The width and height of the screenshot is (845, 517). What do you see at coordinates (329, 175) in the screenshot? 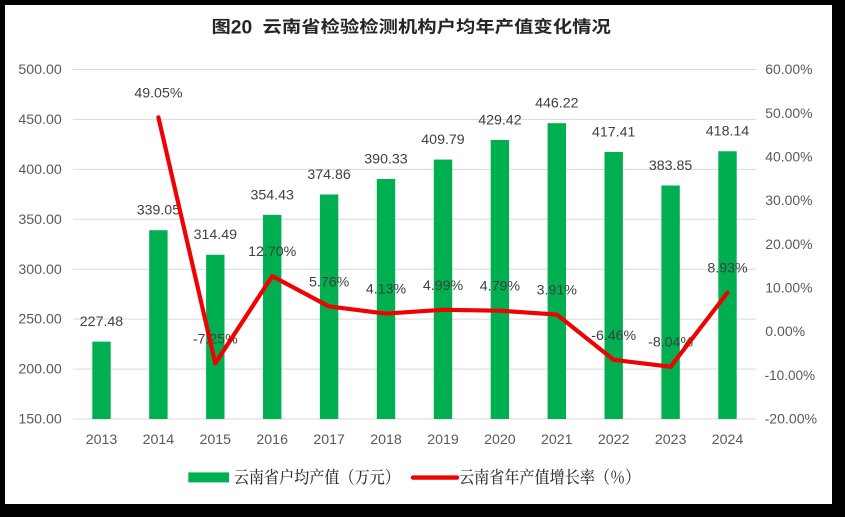
I see `svg-text: 374.86` at bounding box center [329, 175].